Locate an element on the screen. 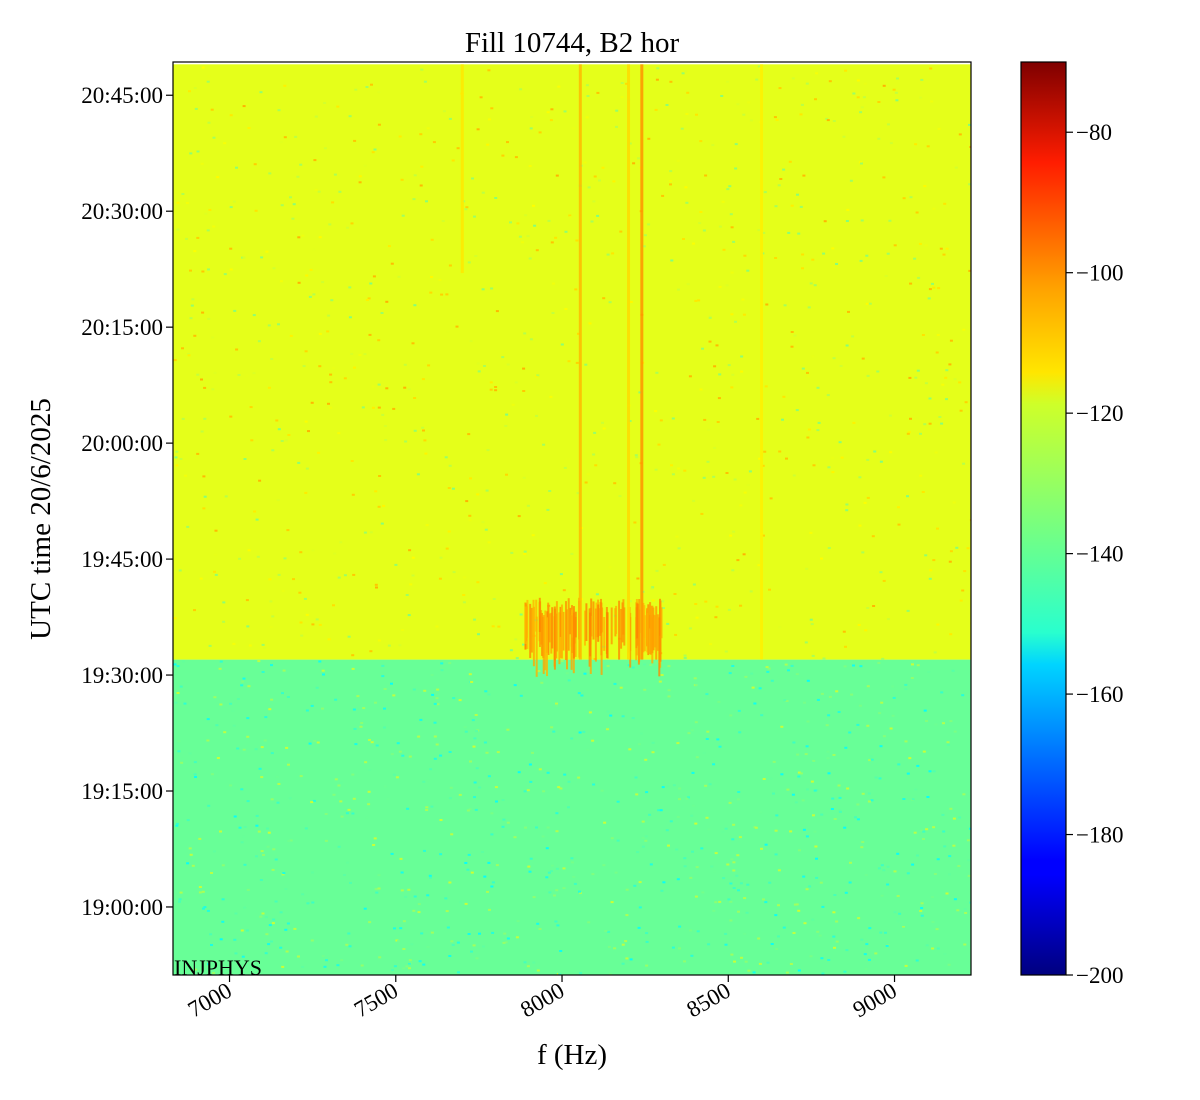 The image size is (1200, 1100). colorbar-tick-label: −100 is located at coordinates (1099, 273).